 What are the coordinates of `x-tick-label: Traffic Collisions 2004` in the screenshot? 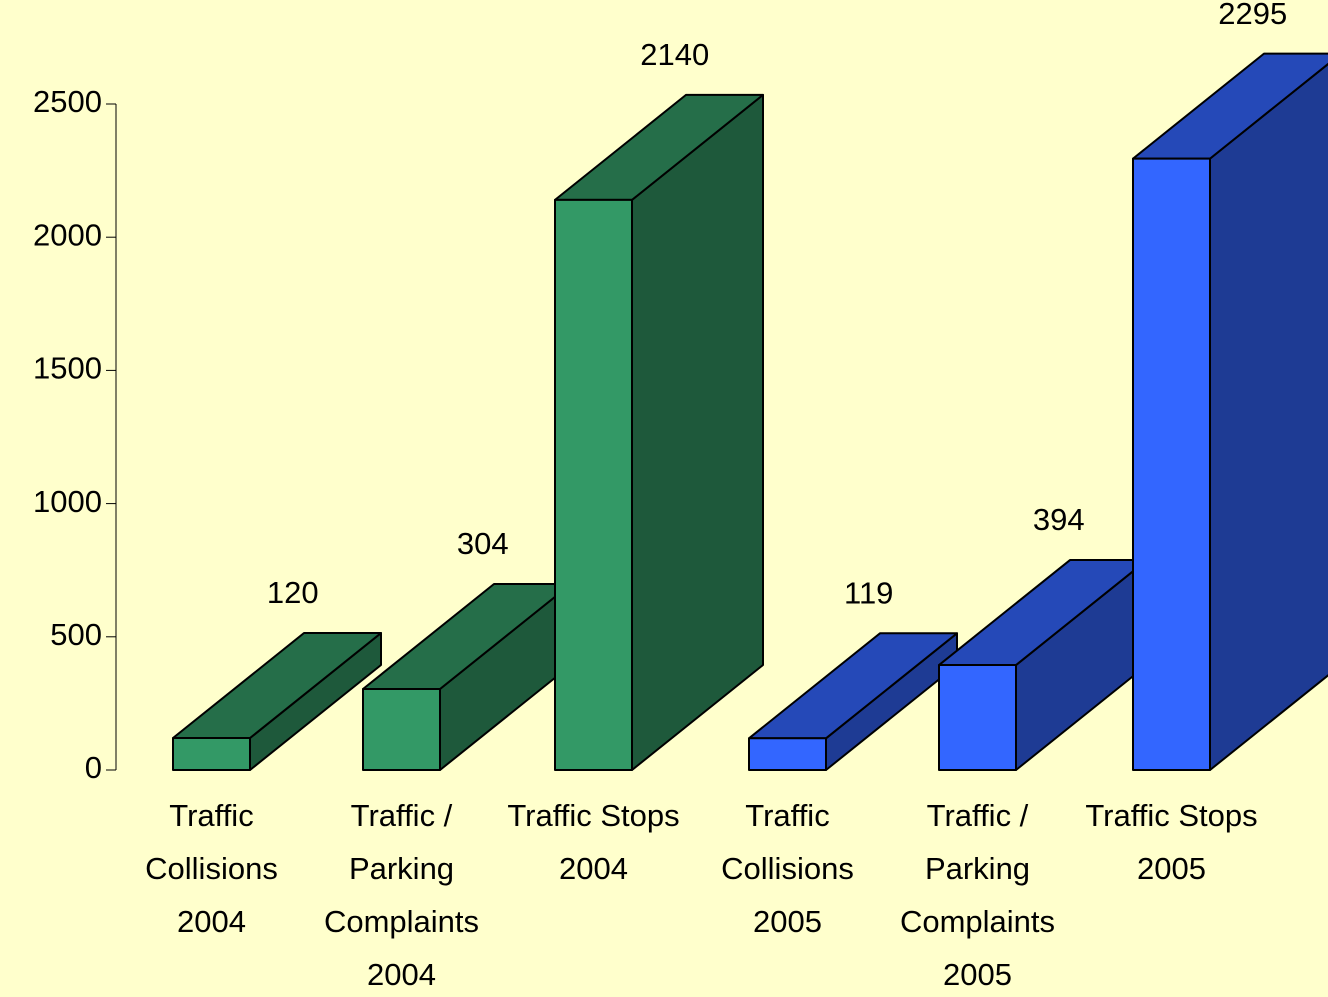 It's located at (211, 868).